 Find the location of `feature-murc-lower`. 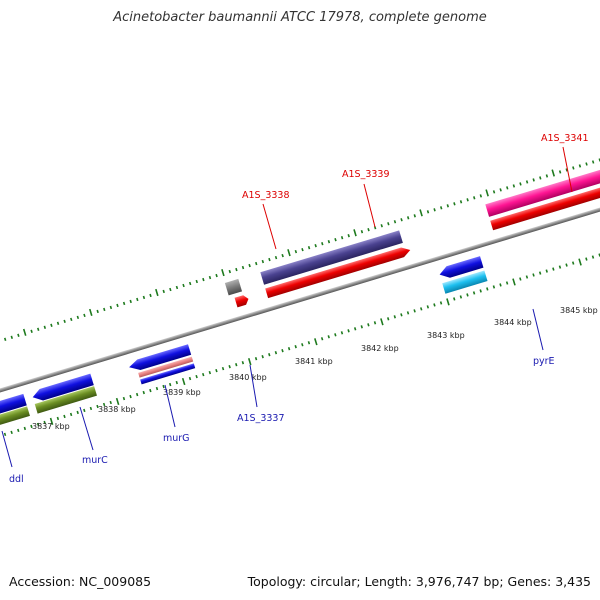

feature-murc-lower is located at coordinates (15, 424).